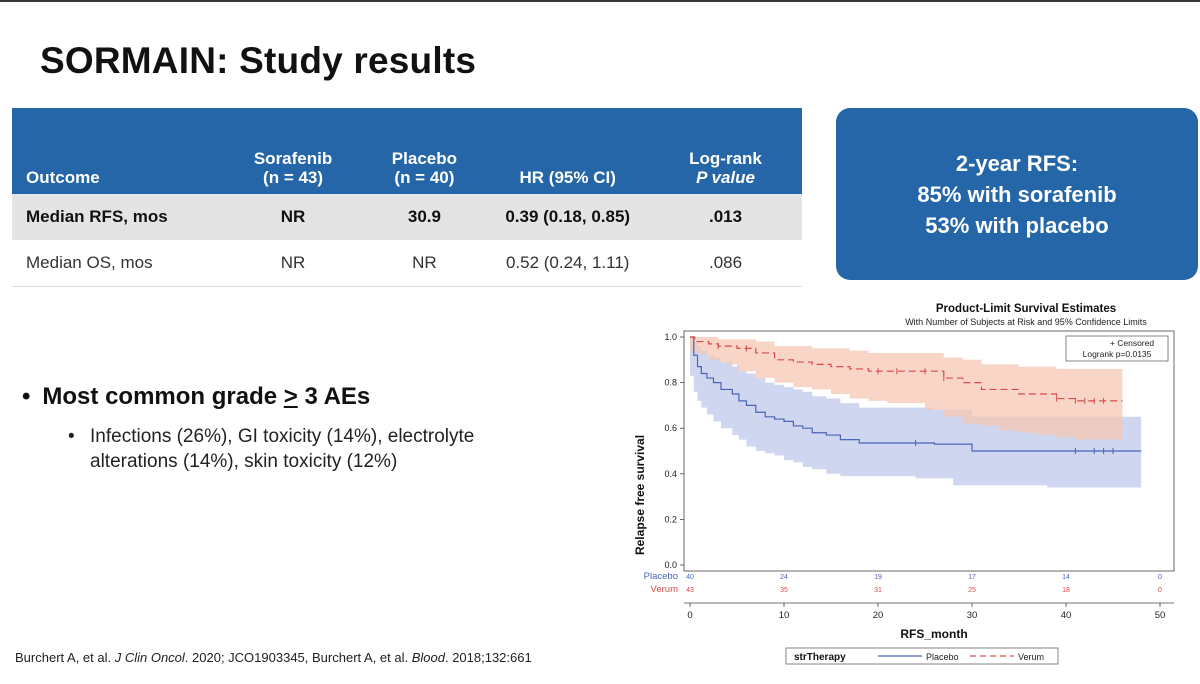 The height and width of the screenshot is (684, 1200). I want to click on table-header-sorafenib: Sorafenib (n = 43), so click(293, 151).